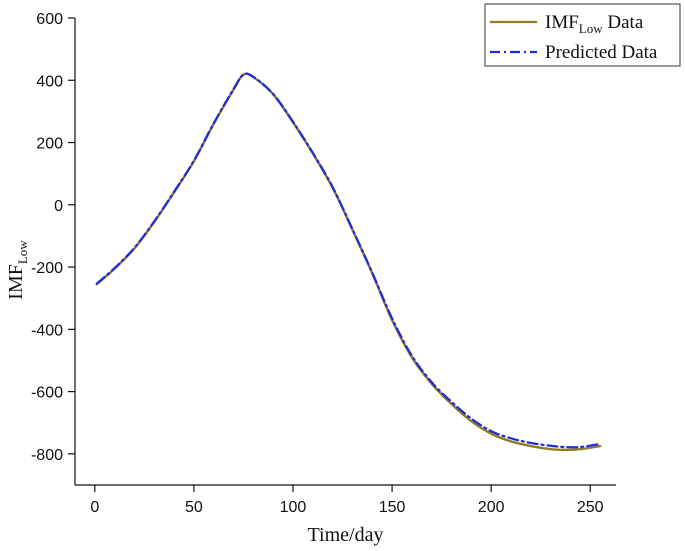 The height and width of the screenshot is (551, 685). What do you see at coordinates (49, 19) in the screenshot?
I see `y-tick-label: 600` at bounding box center [49, 19].